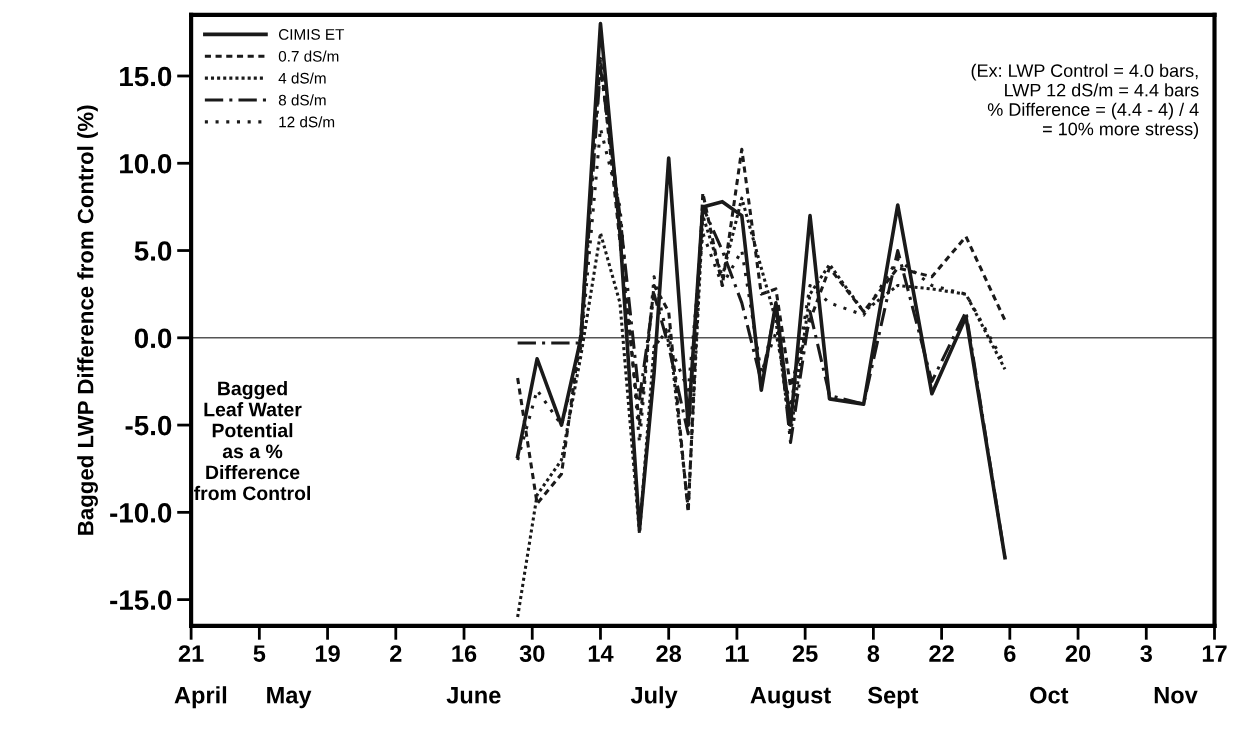 The image size is (1233, 745). What do you see at coordinates (790, 697) in the screenshot?
I see `x2-tick-label: August` at bounding box center [790, 697].